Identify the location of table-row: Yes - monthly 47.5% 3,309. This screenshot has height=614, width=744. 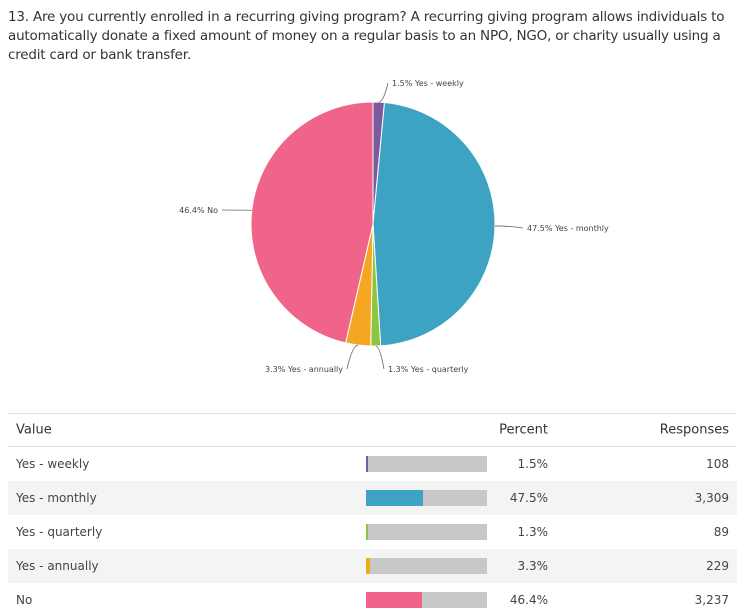
(372, 498).